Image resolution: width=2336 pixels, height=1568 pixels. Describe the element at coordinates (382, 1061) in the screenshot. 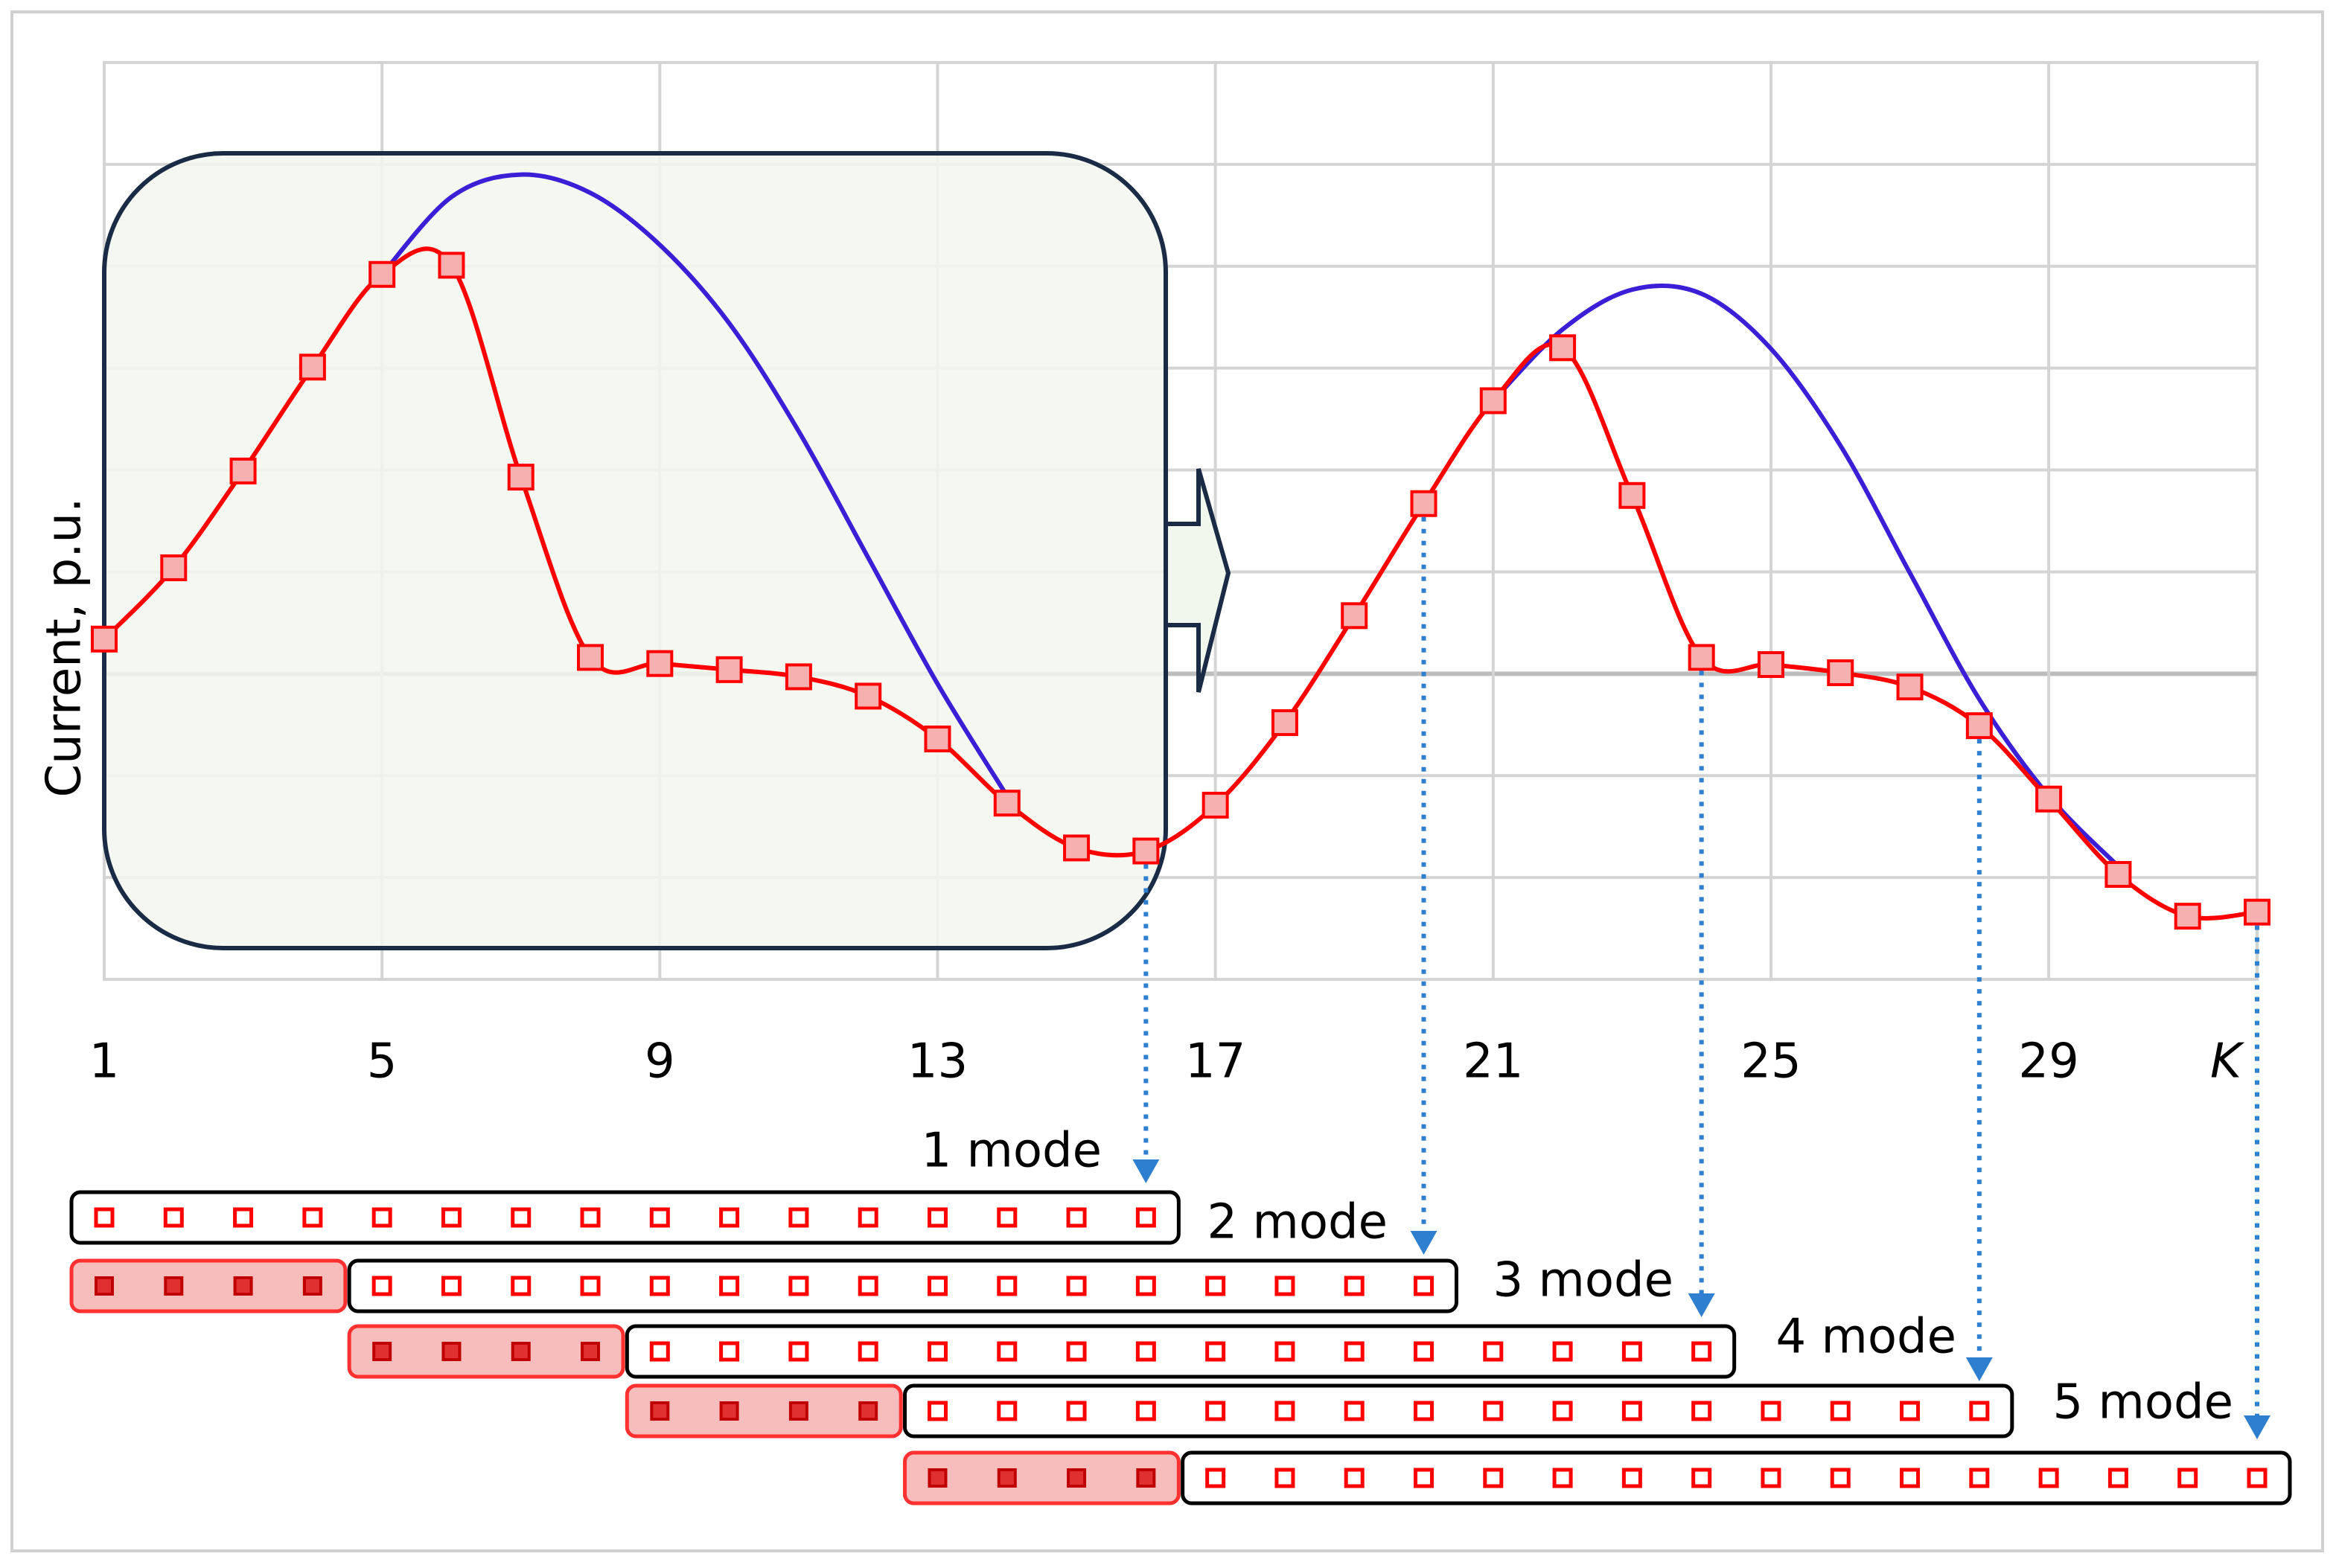

I see `x-tick-label: 5` at that location.